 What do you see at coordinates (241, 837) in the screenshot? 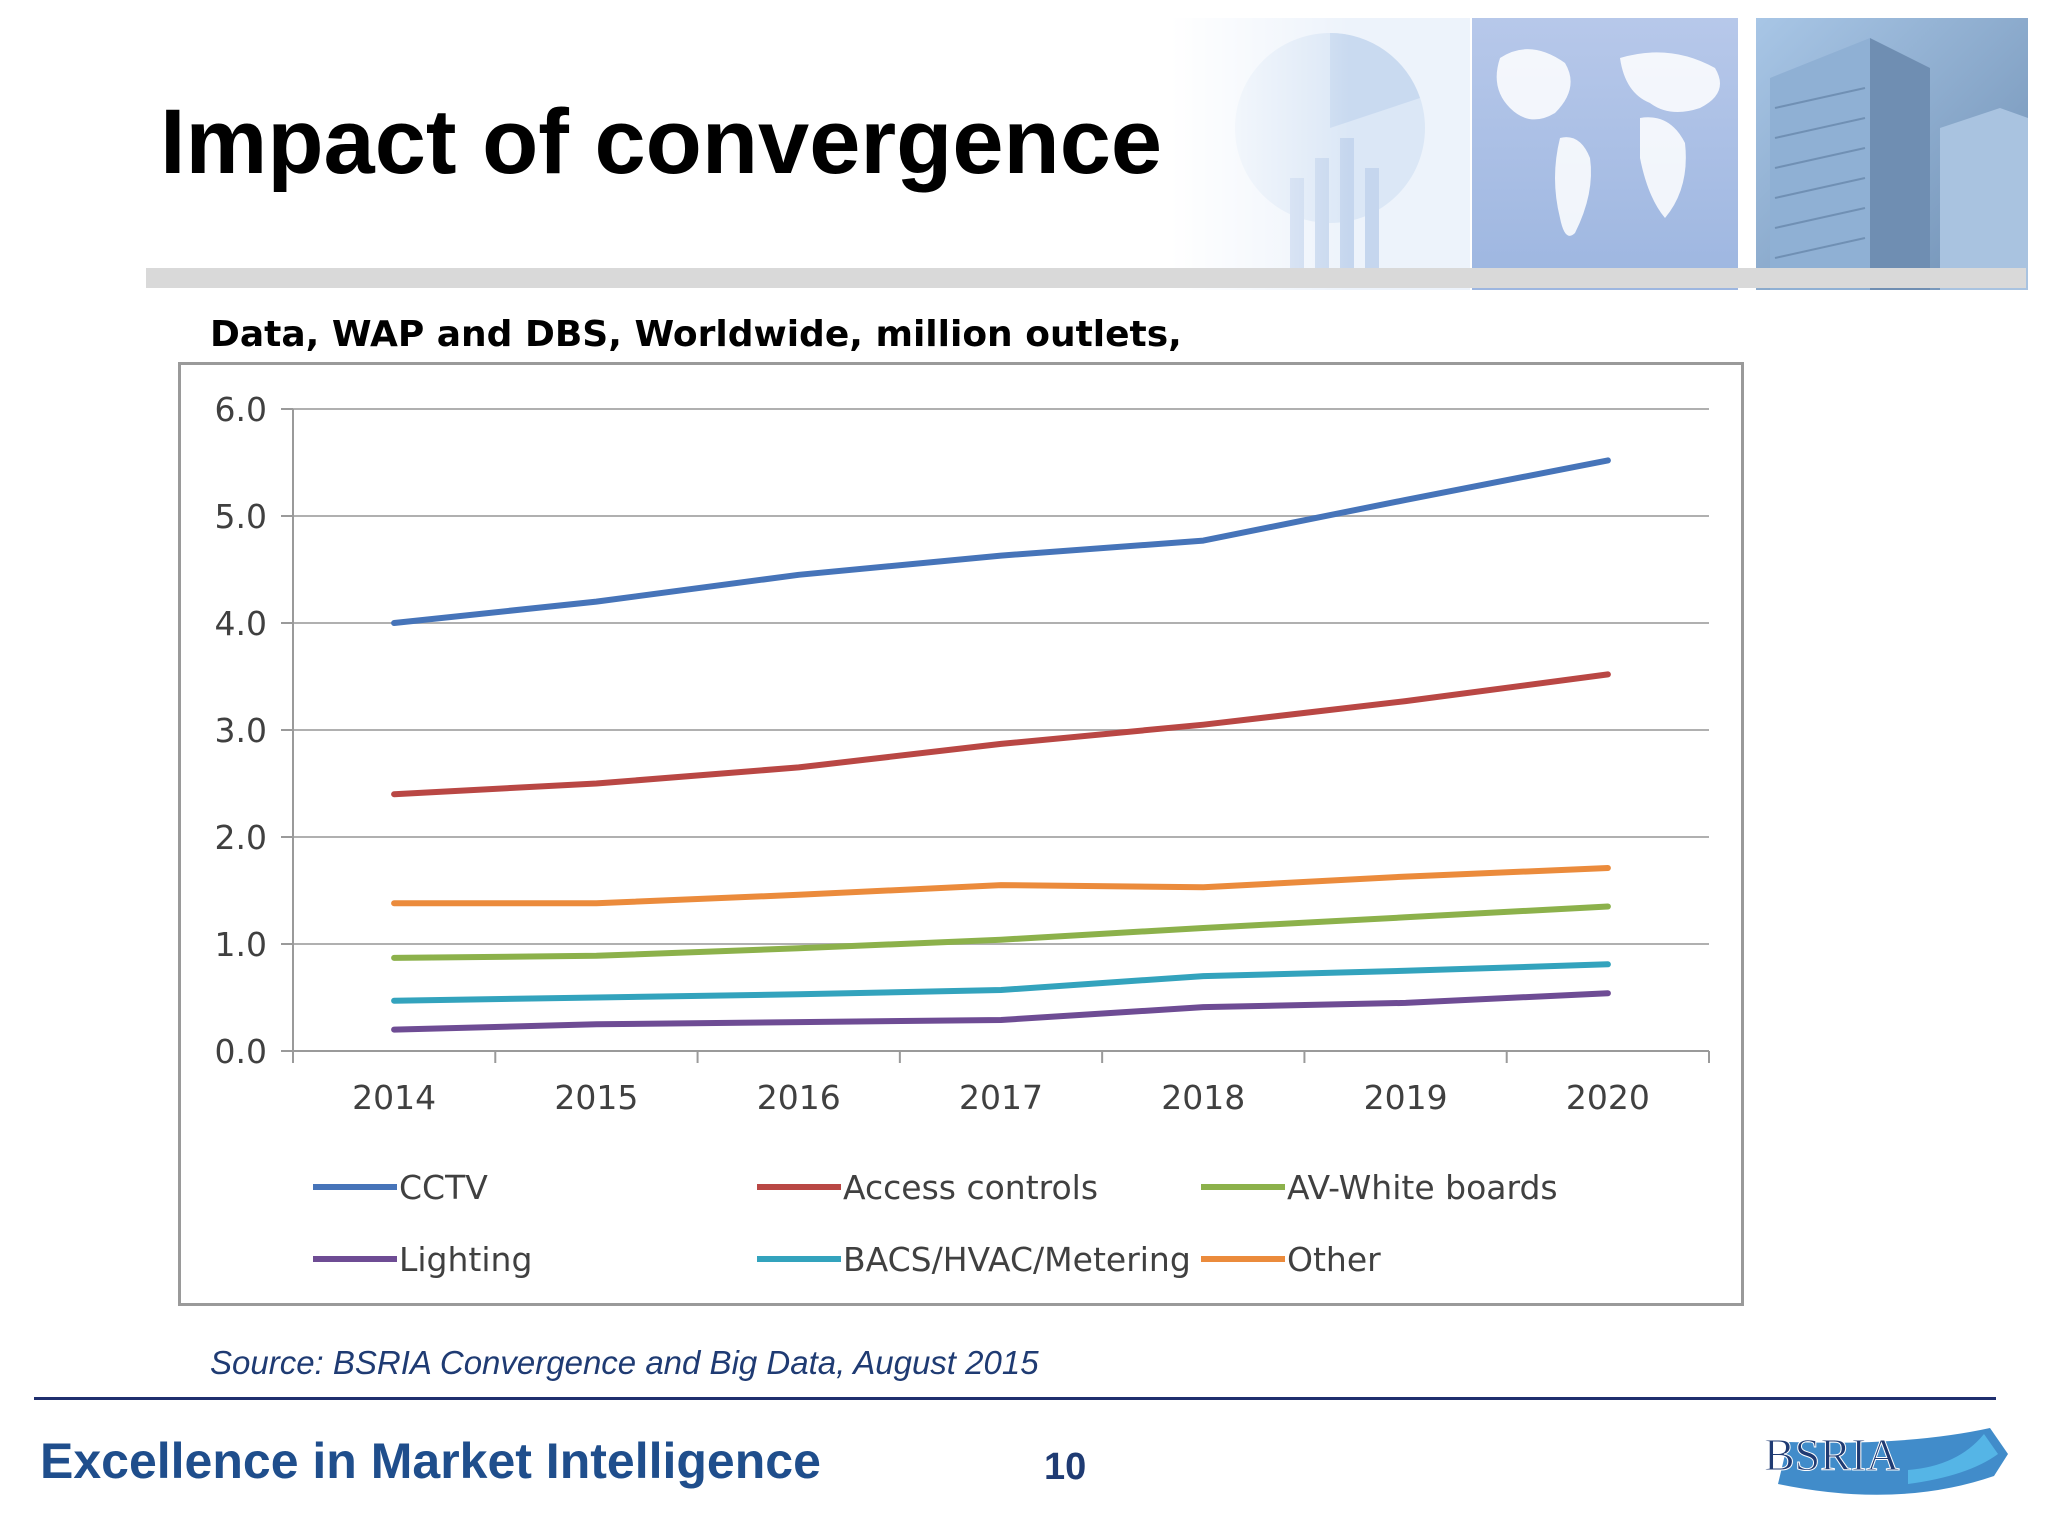
I see `y-tick-label: 2.0` at bounding box center [241, 837].